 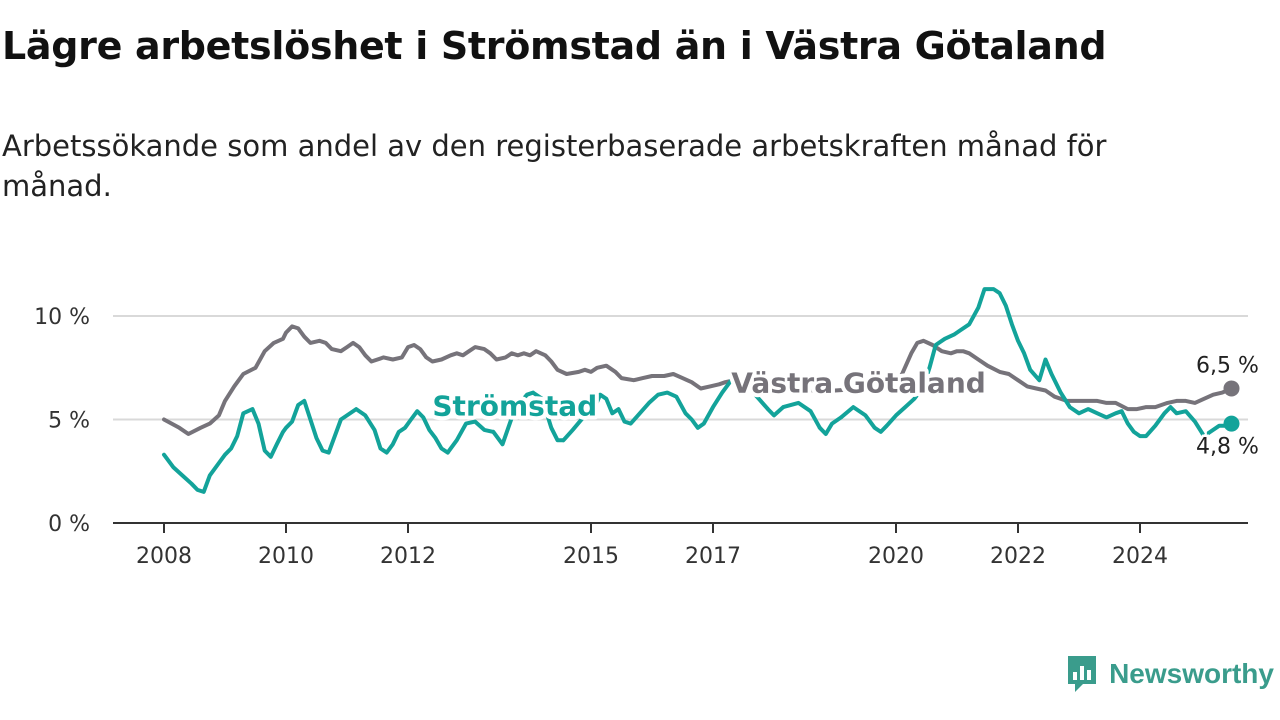 What do you see at coordinates (896, 556) in the screenshot?
I see `x-tick-label: 2020` at bounding box center [896, 556].